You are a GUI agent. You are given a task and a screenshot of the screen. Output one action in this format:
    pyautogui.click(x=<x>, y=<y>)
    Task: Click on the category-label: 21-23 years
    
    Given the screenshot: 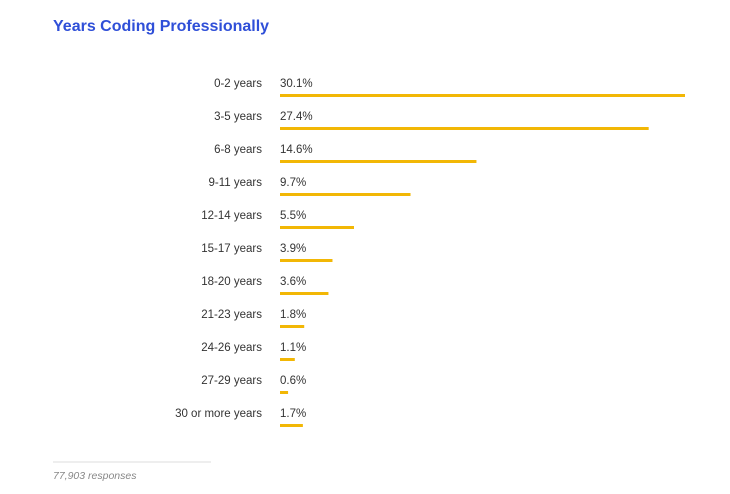 What is the action you would take?
    pyautogui.click(x=231, y=315)
    